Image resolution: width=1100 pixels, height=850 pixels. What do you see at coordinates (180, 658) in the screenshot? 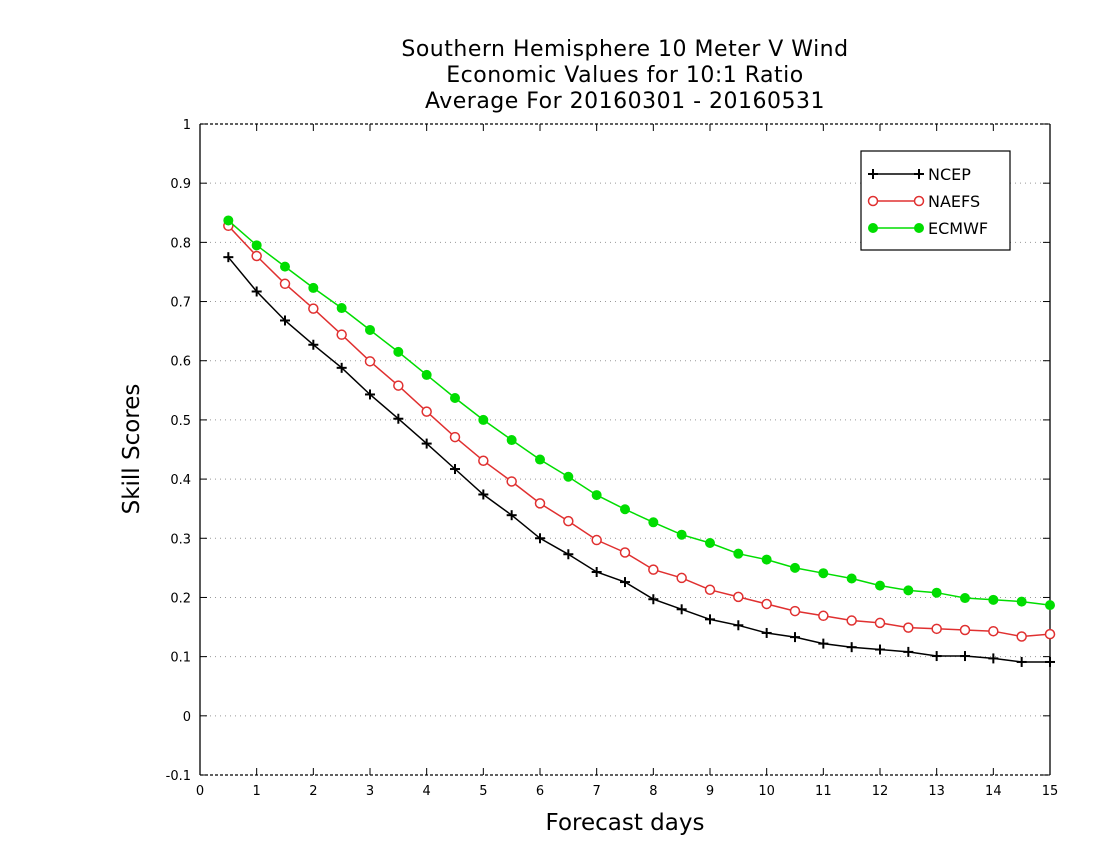
I see `y-tick-label-2: 0.1` at bounding box center [180, 658].